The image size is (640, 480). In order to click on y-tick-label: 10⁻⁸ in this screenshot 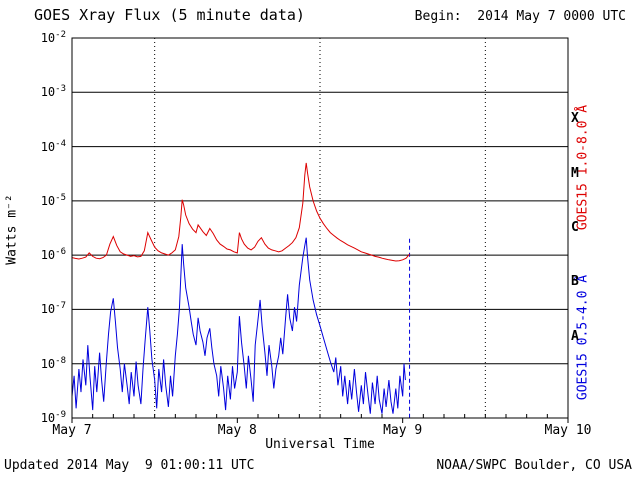, I will do `click(53, 363)`.